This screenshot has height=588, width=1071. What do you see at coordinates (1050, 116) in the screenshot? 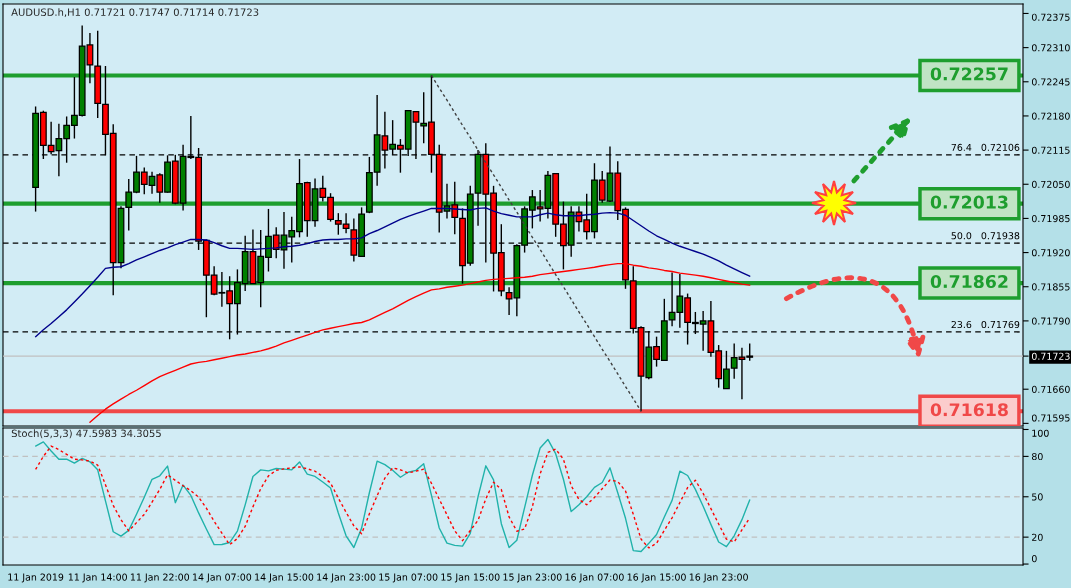
I see `y-tick-label: 0.72180` at bounding box center [1050, 116].